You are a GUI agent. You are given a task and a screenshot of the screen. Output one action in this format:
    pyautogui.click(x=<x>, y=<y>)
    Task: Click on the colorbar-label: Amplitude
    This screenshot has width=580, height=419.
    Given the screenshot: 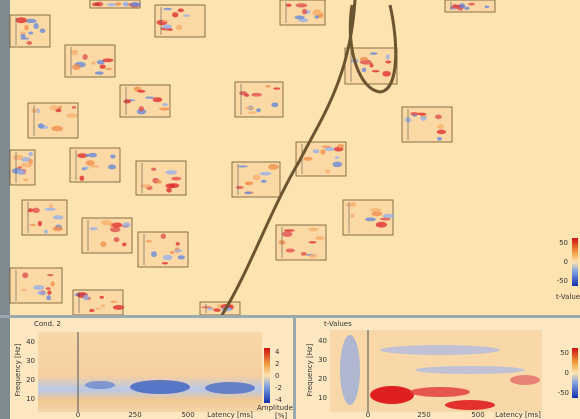 What is the action you would take?
    pyautogui.click(x=275, y=408)
    